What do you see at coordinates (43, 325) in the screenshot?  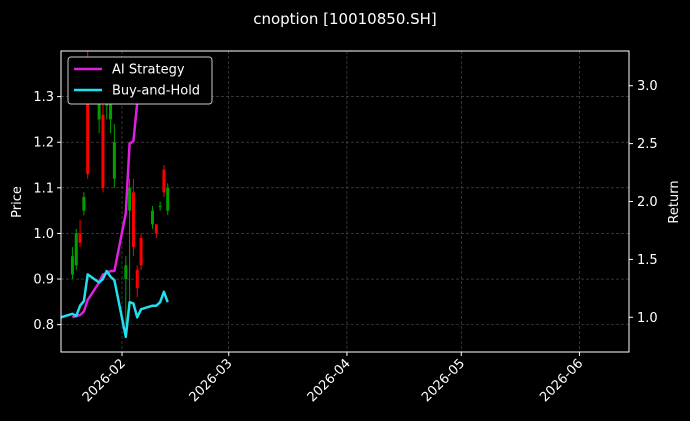 I see `y-left-tick-label: 0.8` at bounding box center [43, 325].